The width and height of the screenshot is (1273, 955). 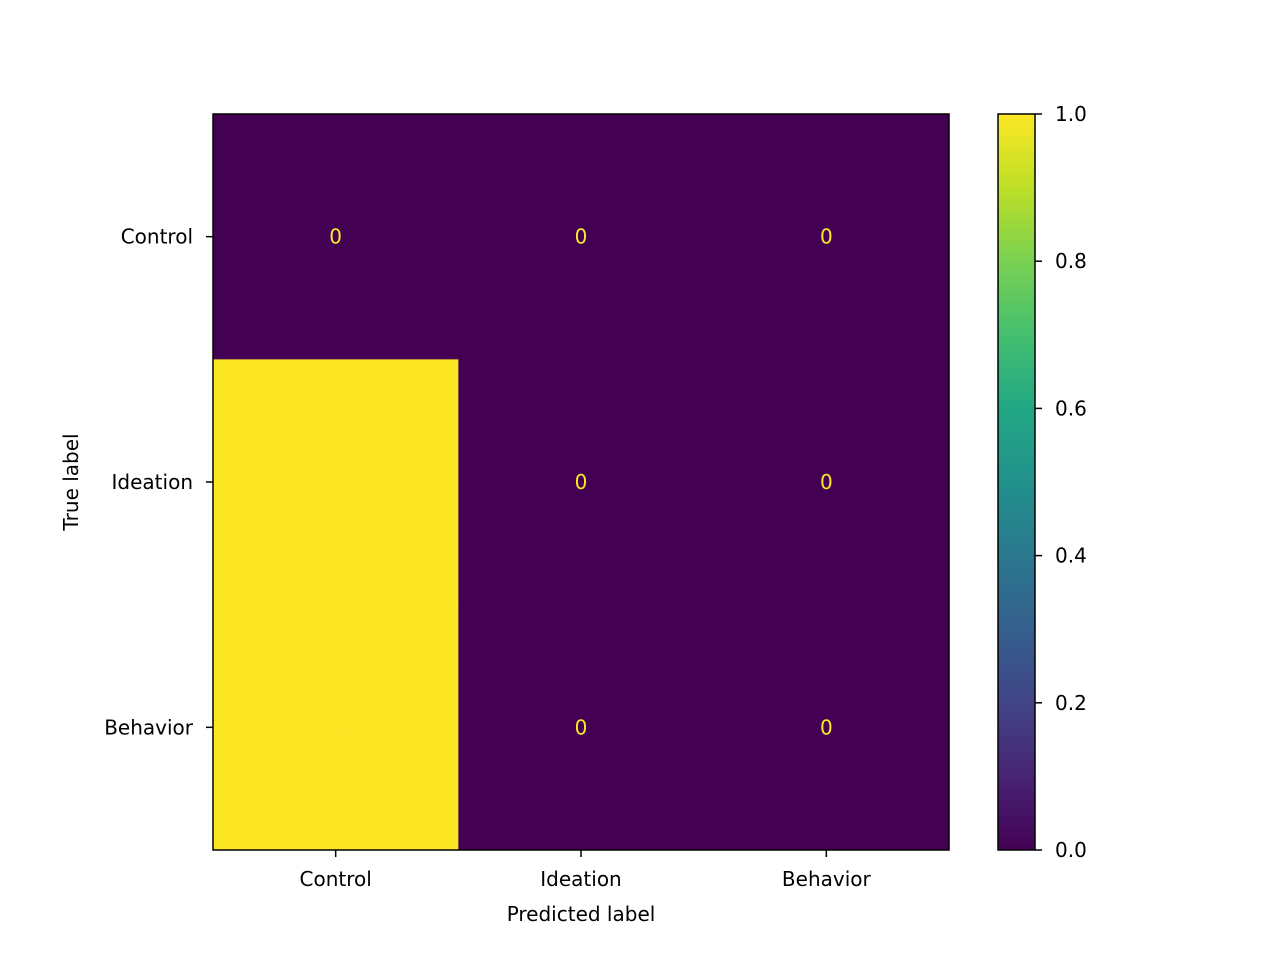 What do you see at coordinates (152, 482) in the screenshot?
I see `y-tick-label-1: Ideation` at bounding box center [152, 482].